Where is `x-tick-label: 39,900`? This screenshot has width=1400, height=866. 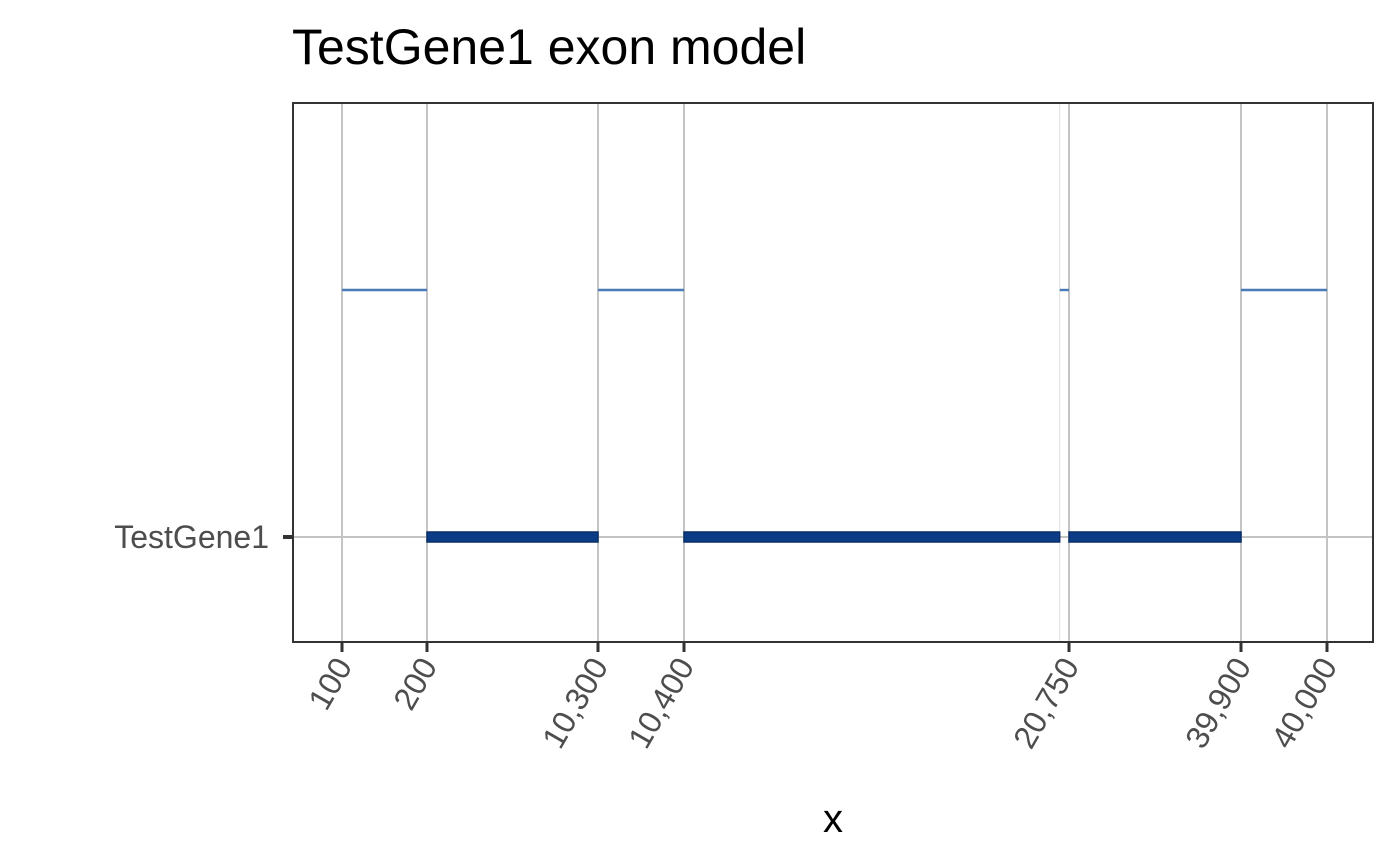
x-tick-label: 39,900 is located at coordinates (1218, 703).